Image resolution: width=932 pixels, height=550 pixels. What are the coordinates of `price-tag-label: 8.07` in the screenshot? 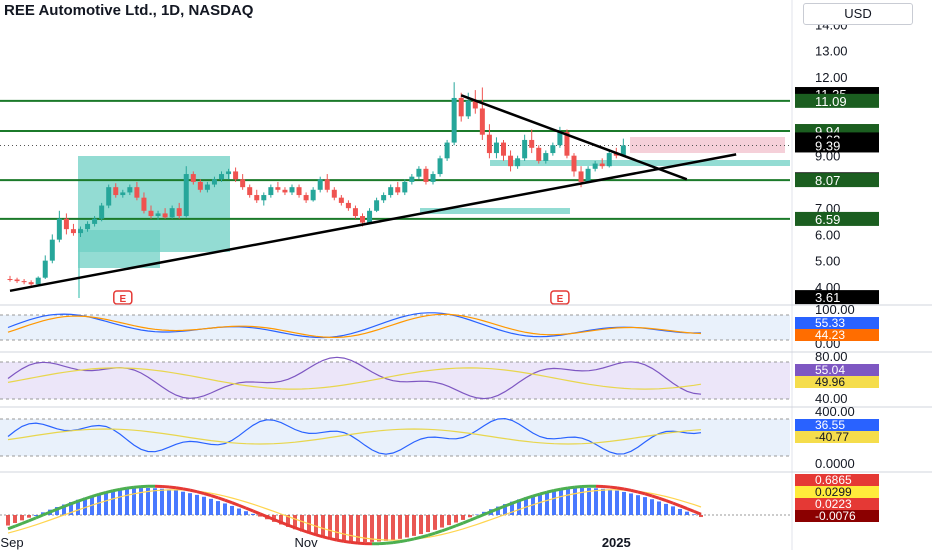 It's located at (827, 180).